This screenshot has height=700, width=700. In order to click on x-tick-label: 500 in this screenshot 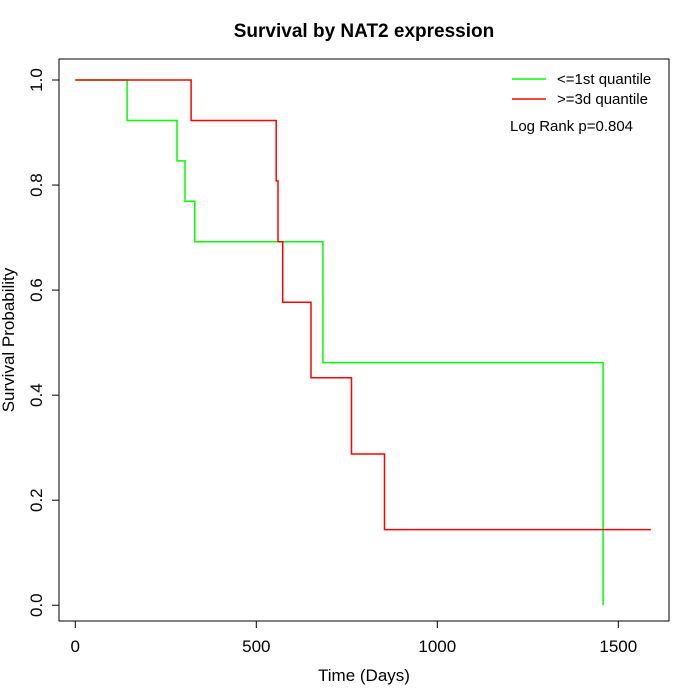, I will do `click(256, 646)`.